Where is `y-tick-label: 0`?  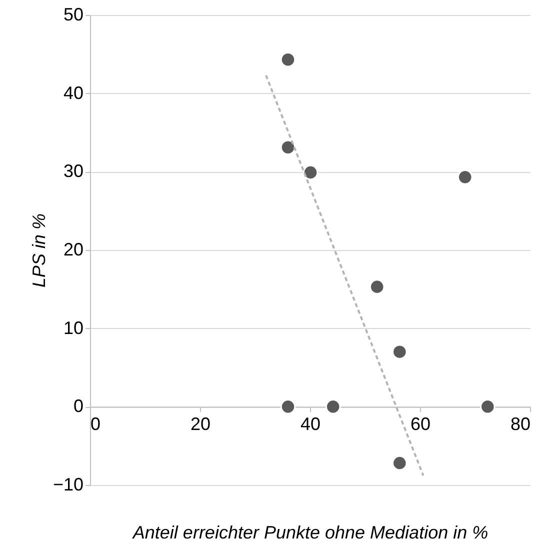 y-tick-label: 0 is located at coordinates (78, 406).